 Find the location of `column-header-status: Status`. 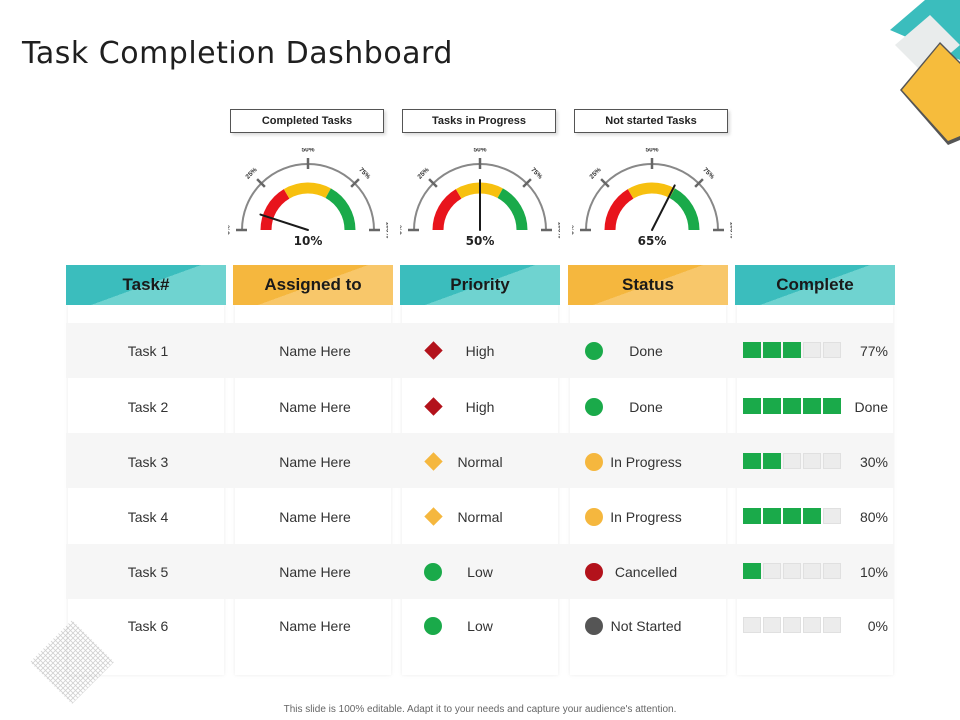

column-header-status: Status is located at coordinates (648, 285).